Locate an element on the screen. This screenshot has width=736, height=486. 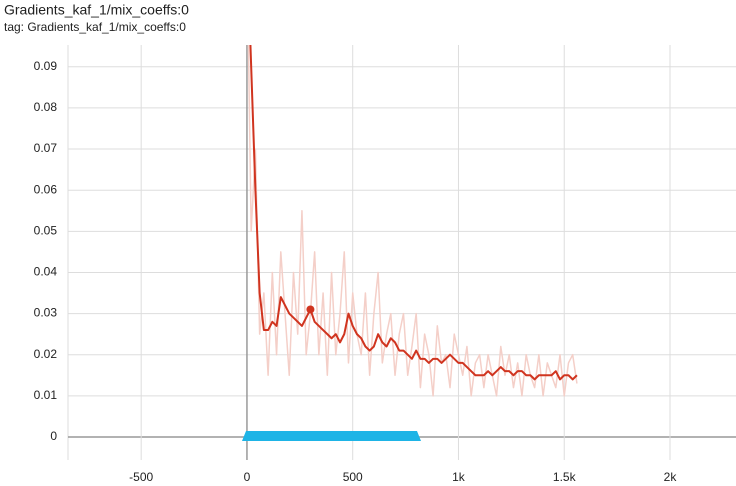
y-tick-label: 0.03 is located at coordinates (46, 313).